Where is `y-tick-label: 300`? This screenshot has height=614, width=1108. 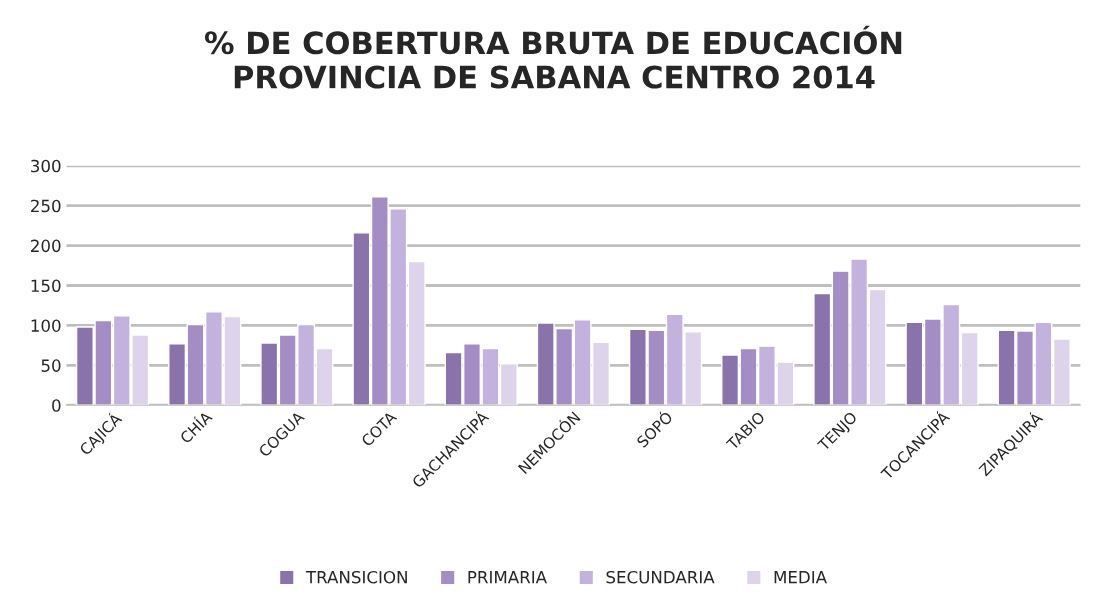
y-tick-label: 300 is located at coordinates (46, 166).